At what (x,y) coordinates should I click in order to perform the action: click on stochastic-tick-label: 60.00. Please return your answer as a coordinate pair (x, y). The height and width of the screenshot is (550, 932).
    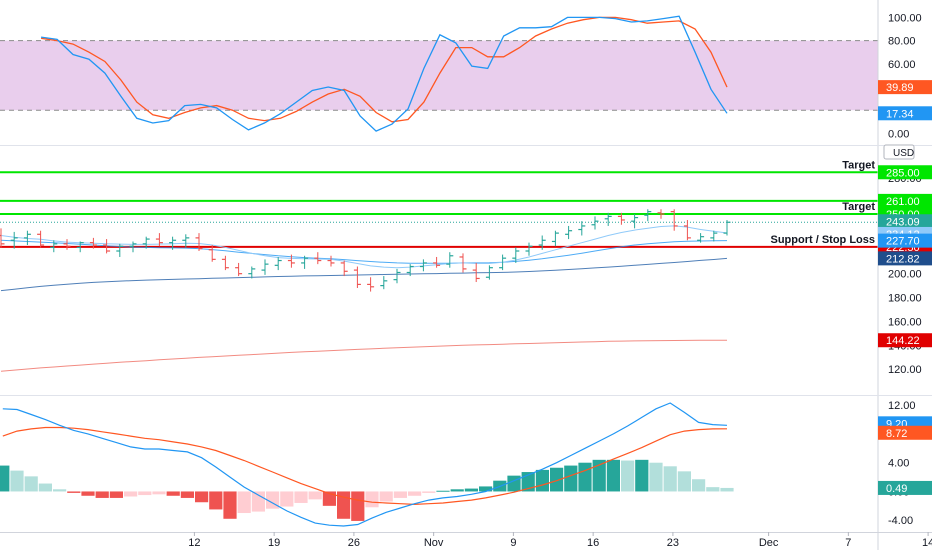
    Looking at the image, I should click on (902, 65).